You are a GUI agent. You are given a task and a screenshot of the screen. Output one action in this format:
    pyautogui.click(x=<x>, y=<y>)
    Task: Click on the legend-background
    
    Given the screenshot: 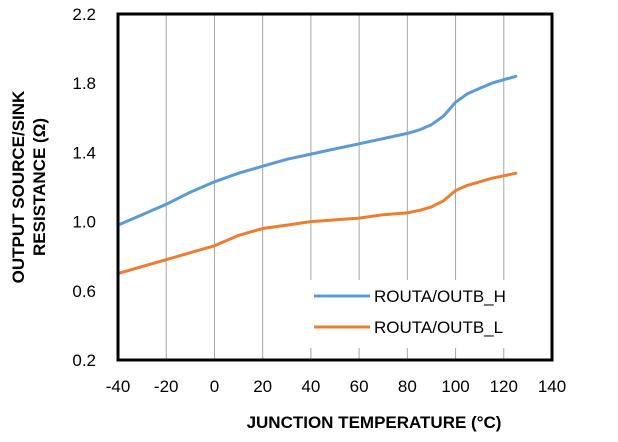 What is the action you would take?
    pyautogui.click(x=426, y=314)
    